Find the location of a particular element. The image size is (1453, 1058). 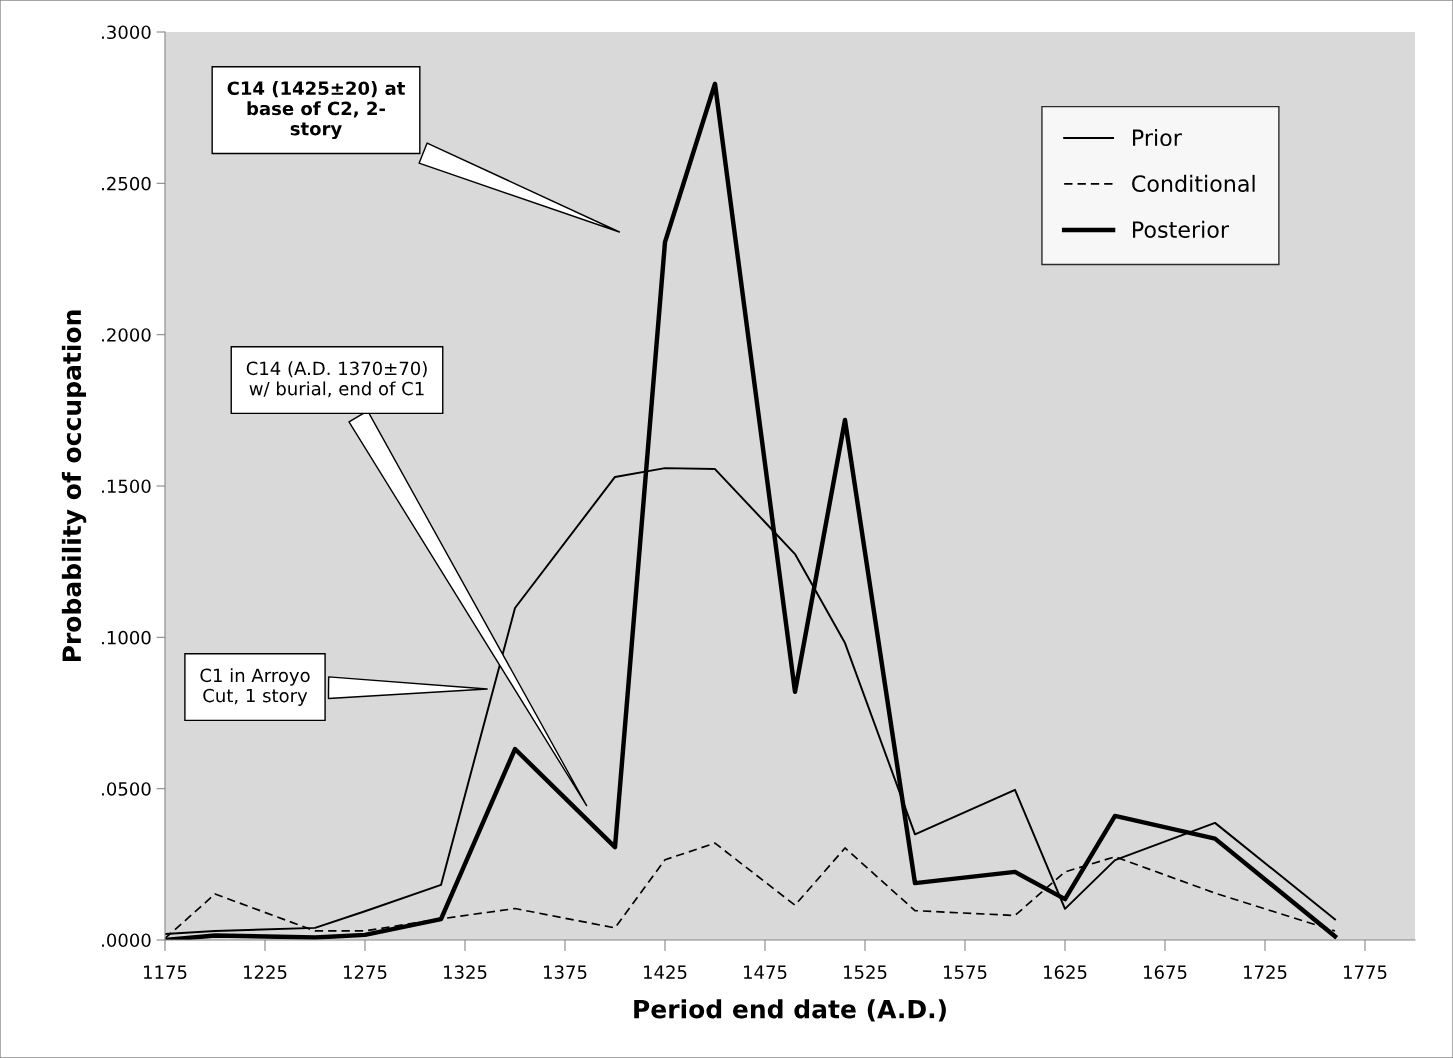

annotation: C14 (A.D. 1370±70) w/ burial, end of C1 is located at coordinates (336, 379).